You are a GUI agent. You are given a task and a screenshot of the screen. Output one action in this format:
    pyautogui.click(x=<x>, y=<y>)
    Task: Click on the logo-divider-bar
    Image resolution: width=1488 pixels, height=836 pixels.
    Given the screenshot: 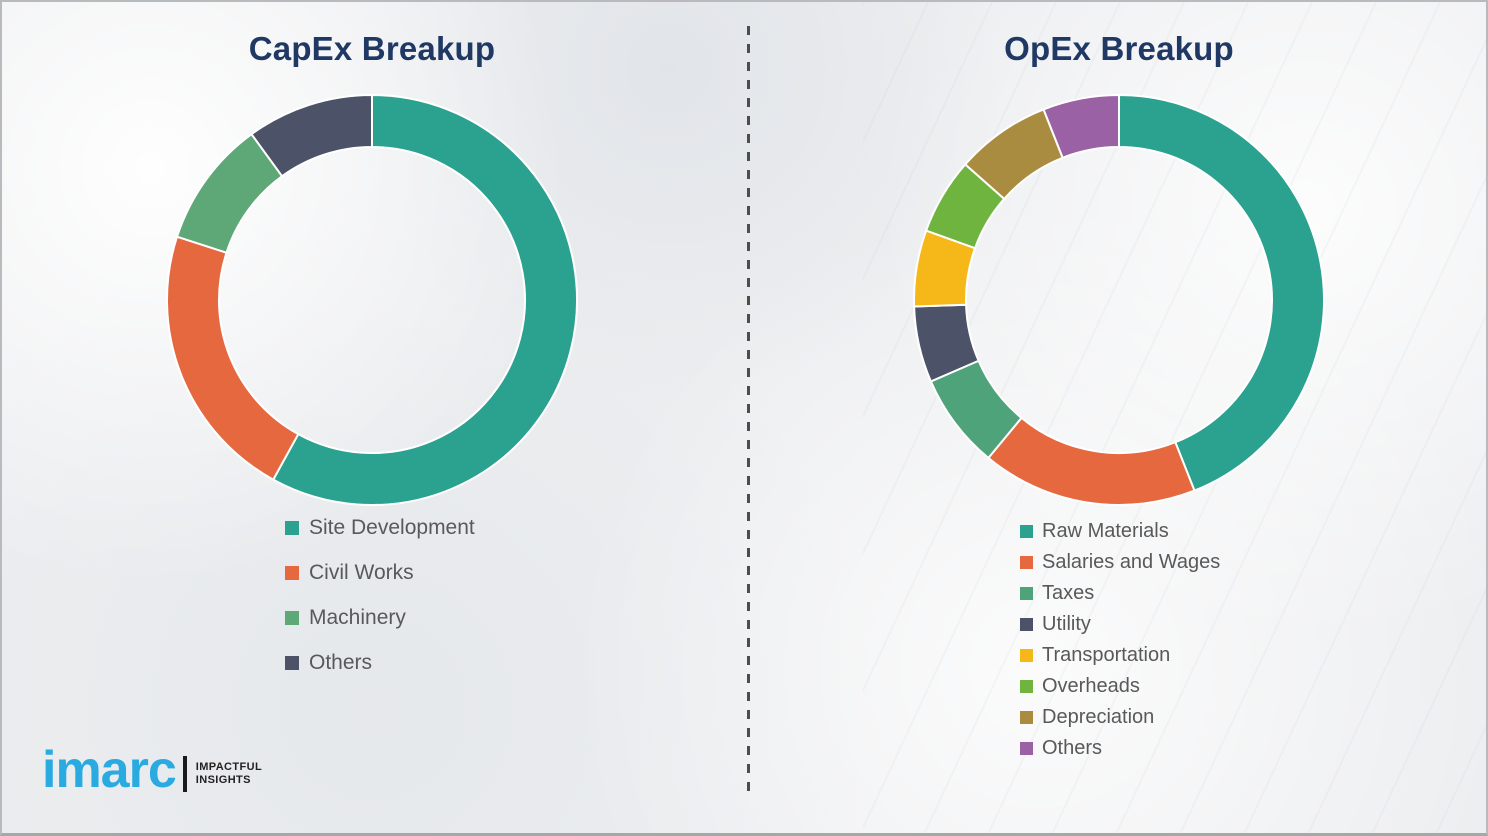 What is the action you would take?
    pyautogui.click(x=184, y=774)
    